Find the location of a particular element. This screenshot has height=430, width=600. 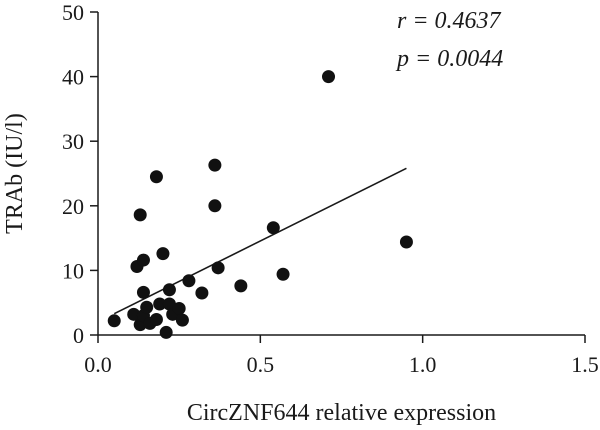

y-tick-label: 10 is located at coordinates (73, 270).